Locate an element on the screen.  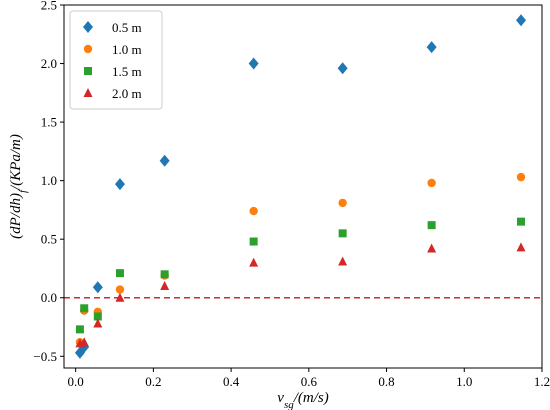
x-tick-label: 0.6 is located at coordinates (309, 381).